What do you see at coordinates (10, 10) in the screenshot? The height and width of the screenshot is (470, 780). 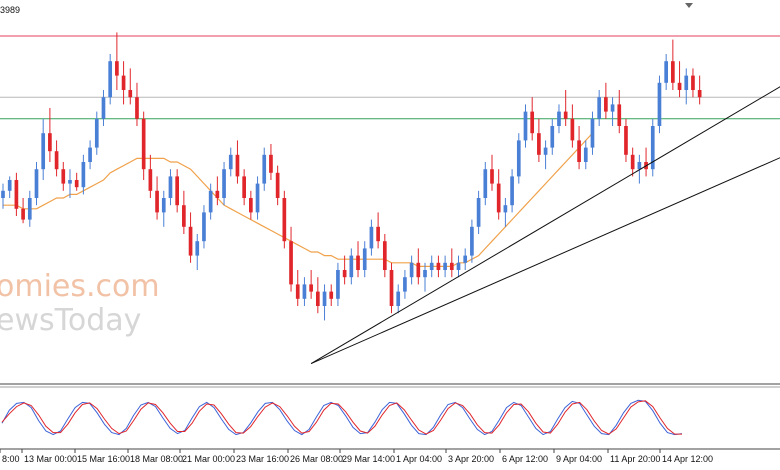 I see `price-label: 3989` at bounding box center [10, 10].